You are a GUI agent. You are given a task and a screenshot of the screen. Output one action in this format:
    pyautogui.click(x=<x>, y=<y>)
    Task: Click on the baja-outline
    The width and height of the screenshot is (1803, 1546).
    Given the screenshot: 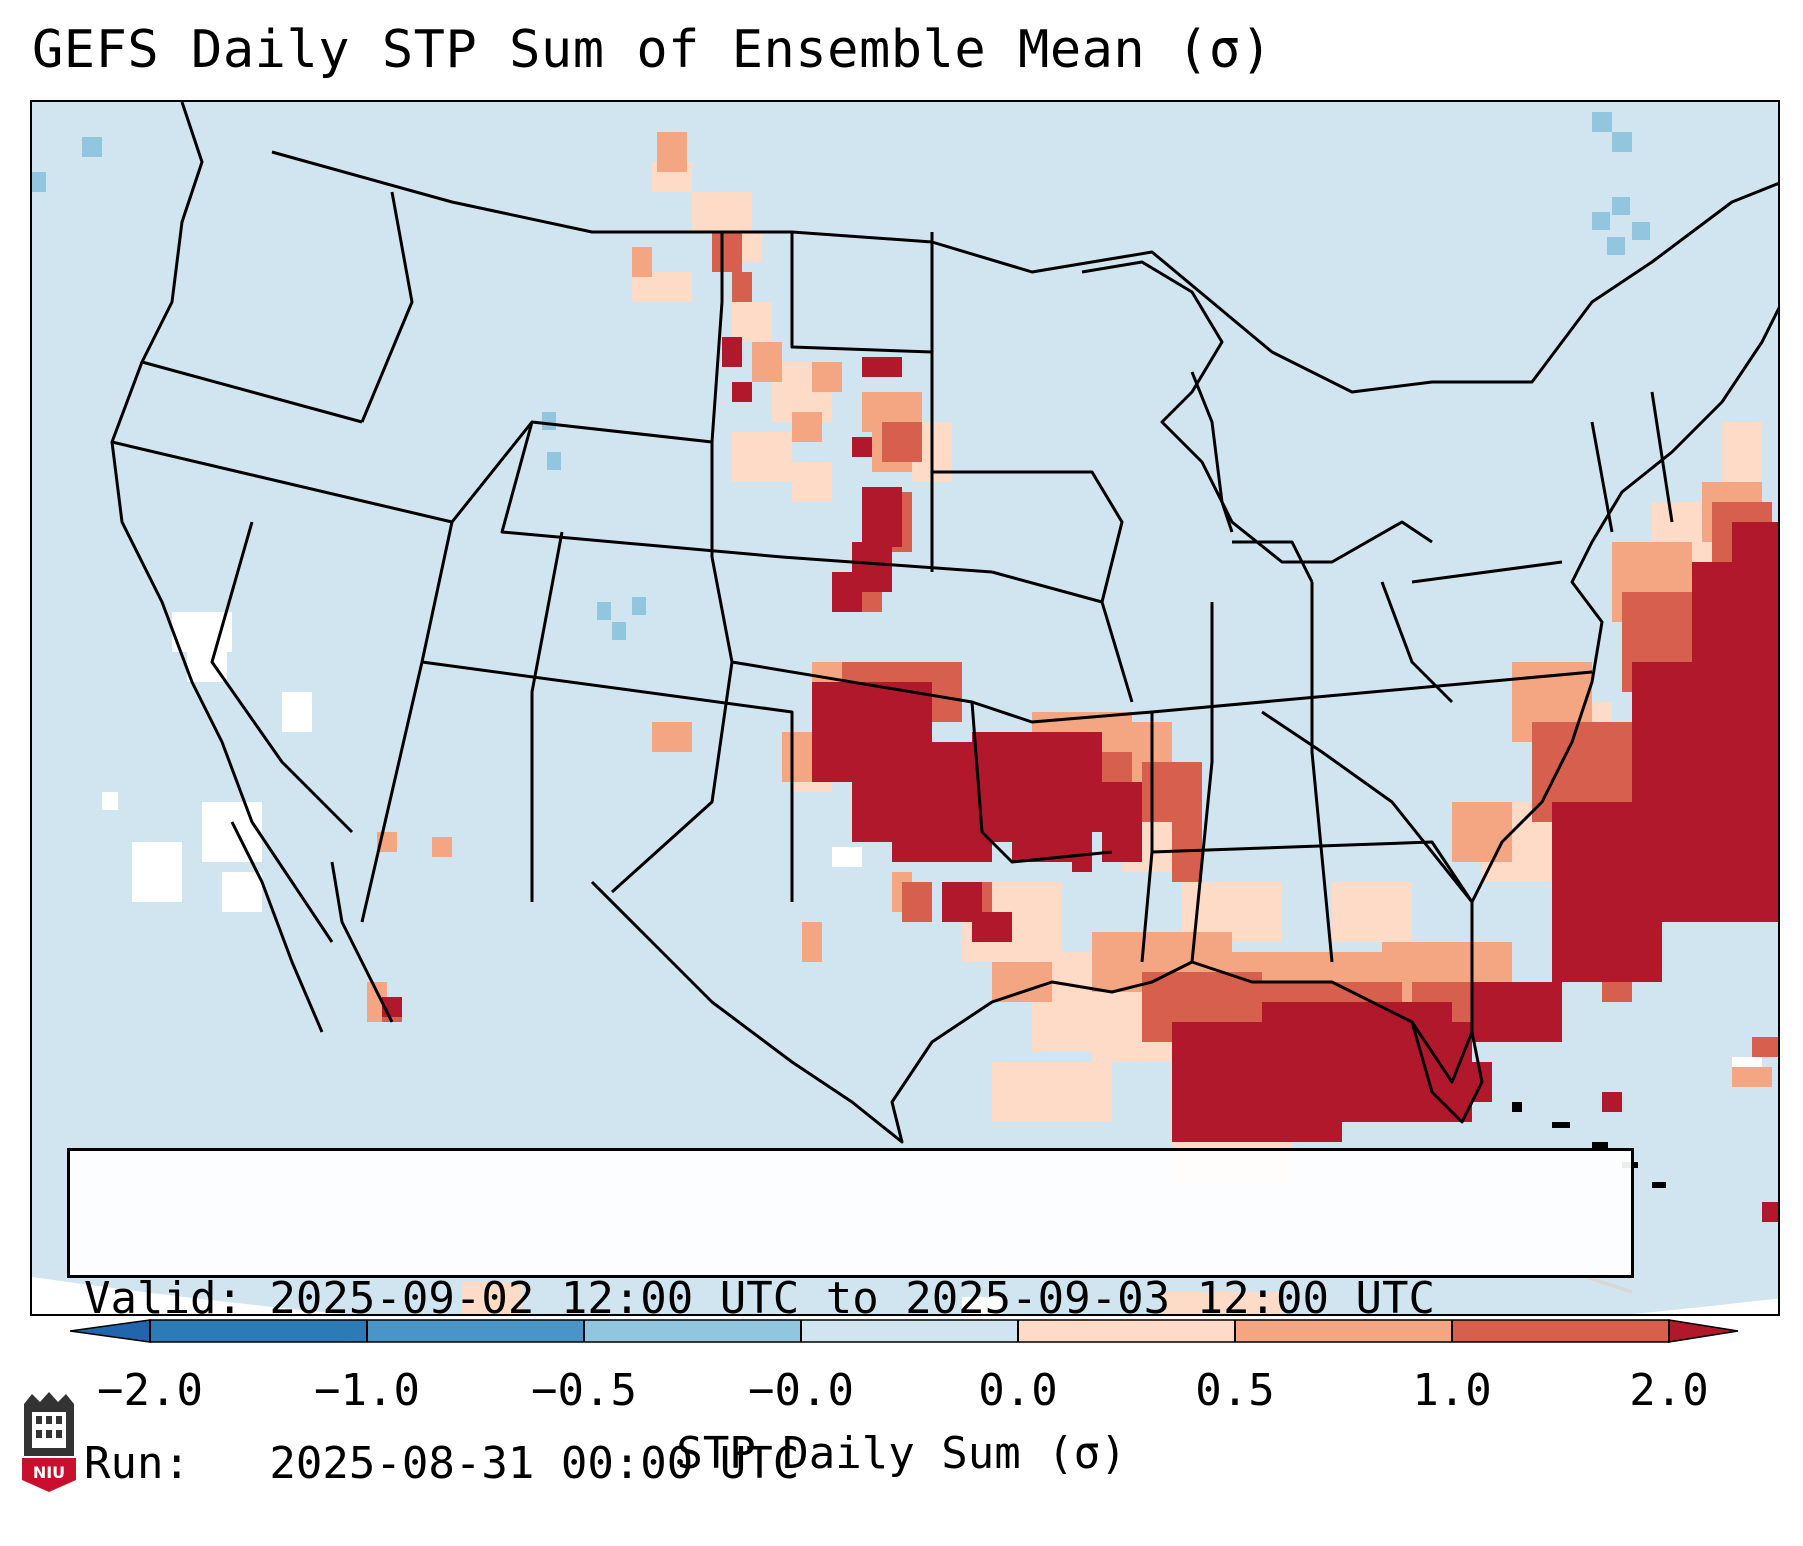 What is the action you would take?
    pyautogui.click(x=362, y=942)
    